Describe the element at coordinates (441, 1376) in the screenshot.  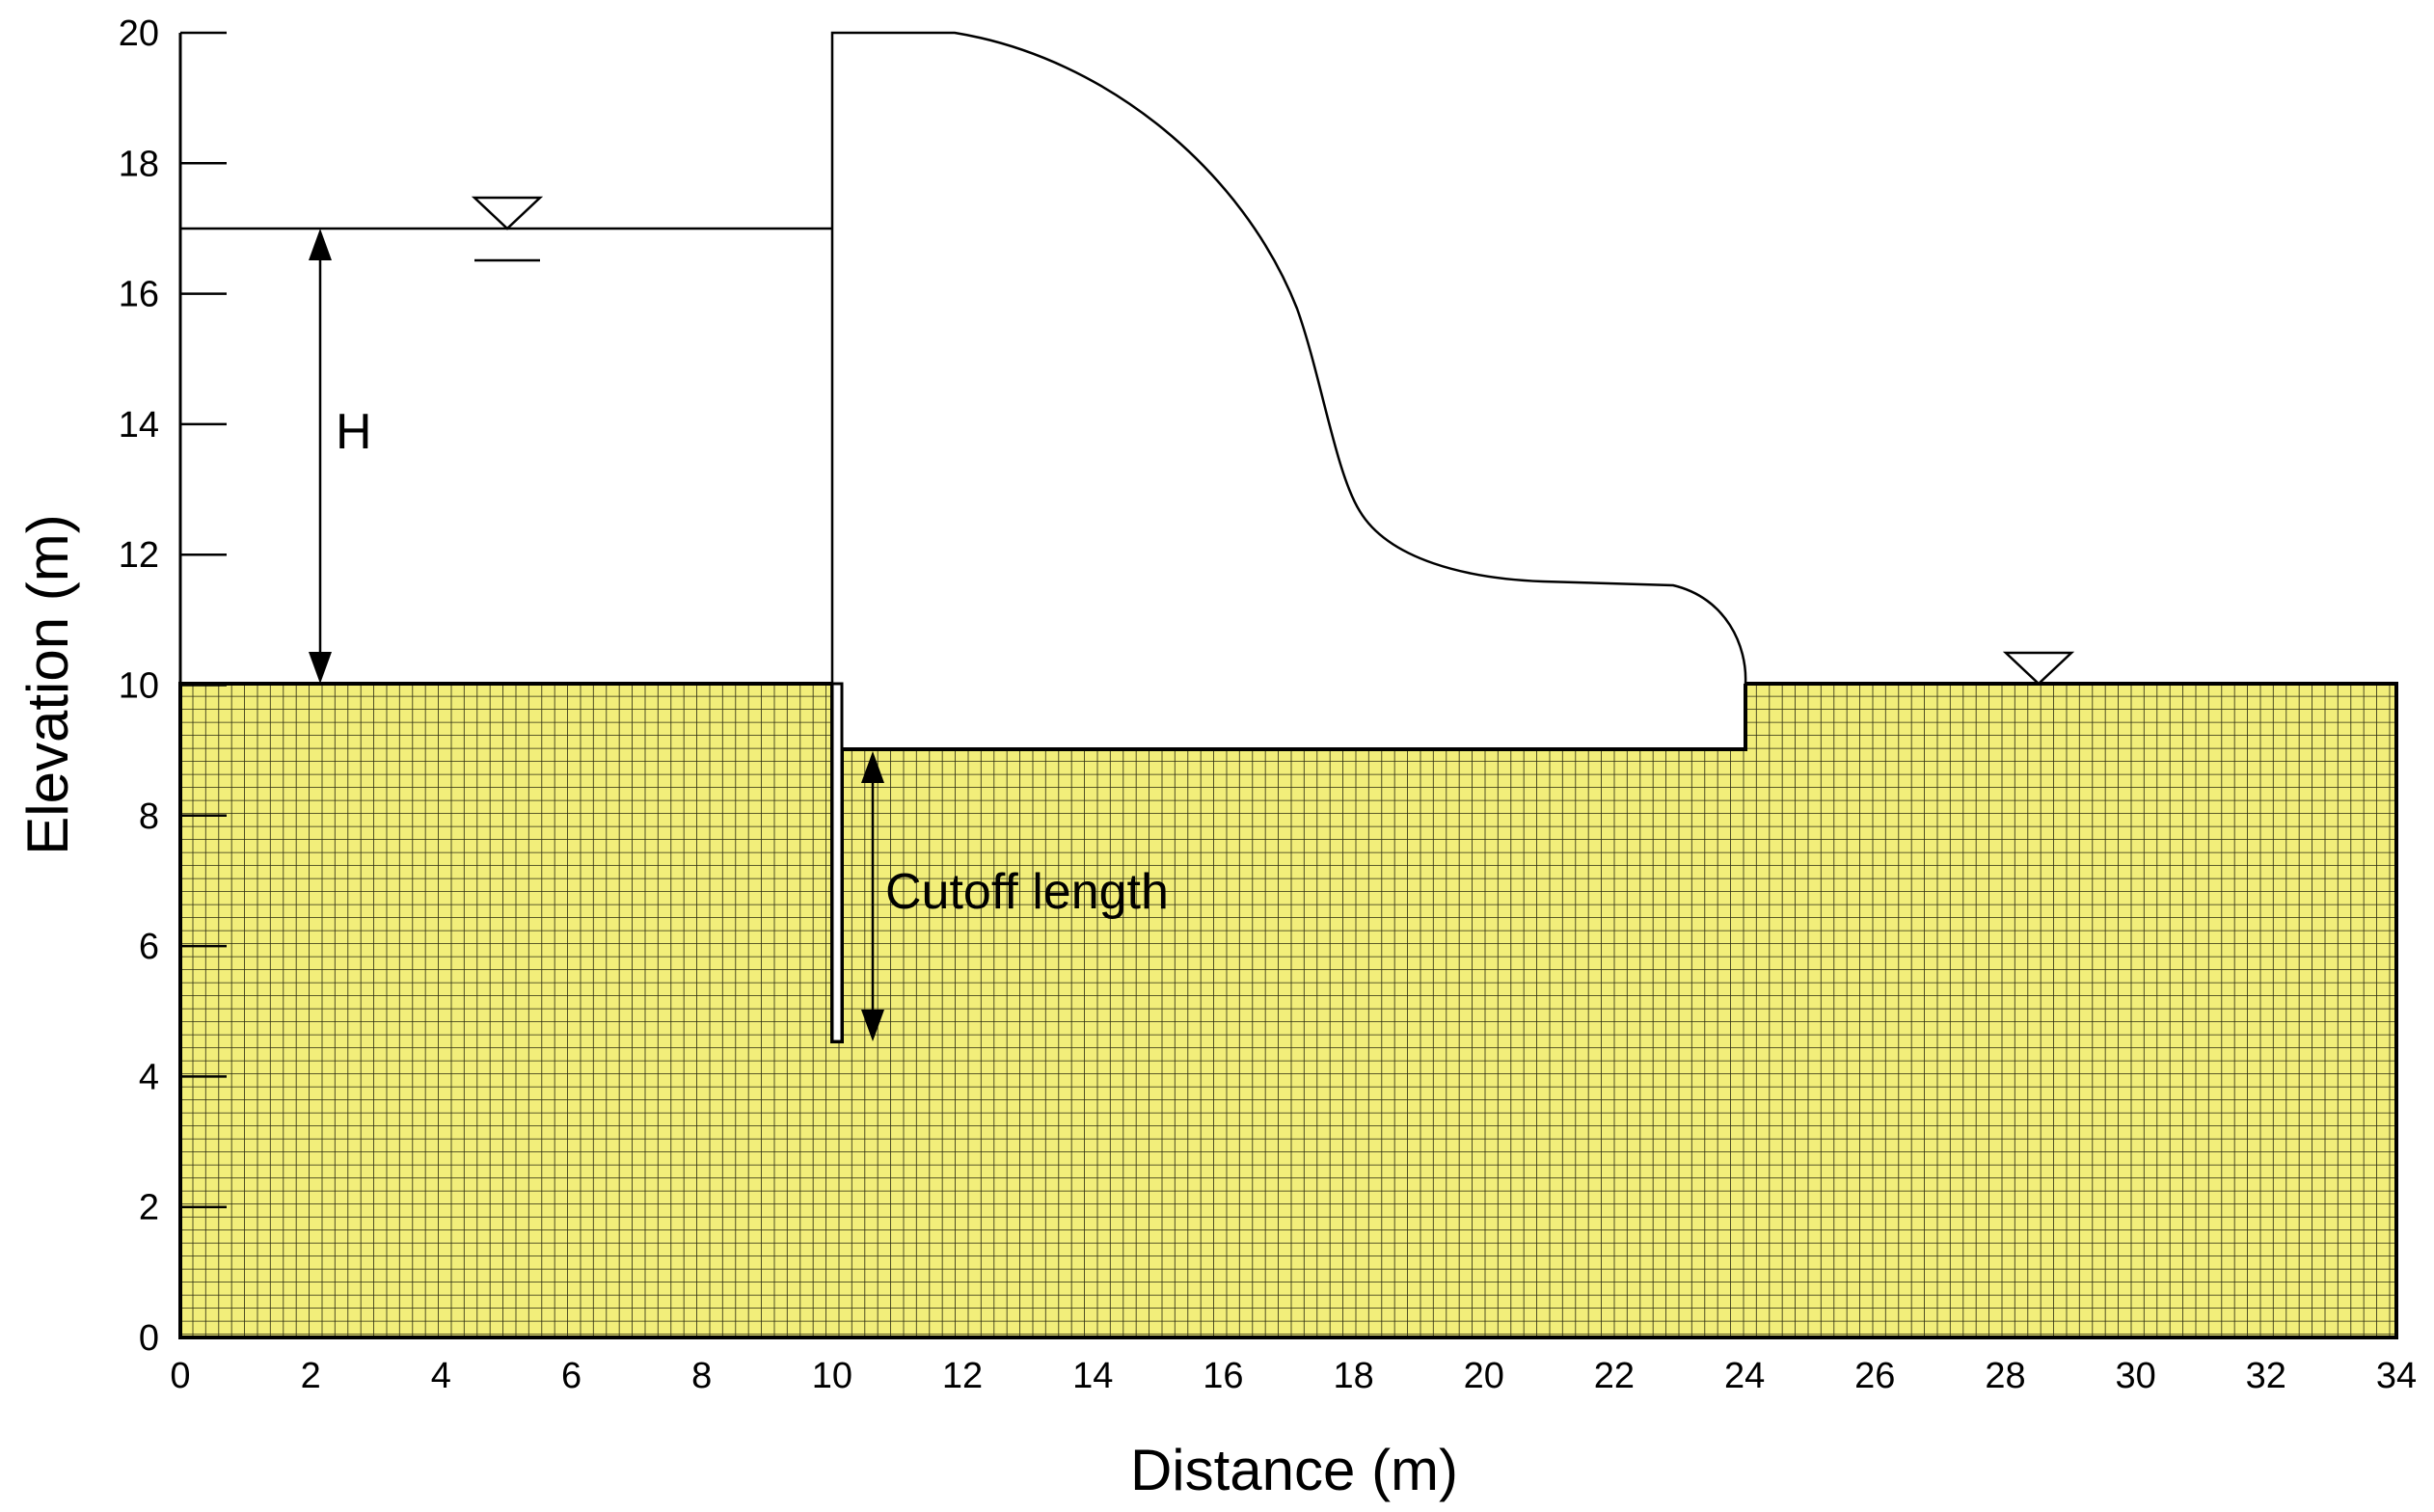
I see `x-tick-label: 4` at that location.